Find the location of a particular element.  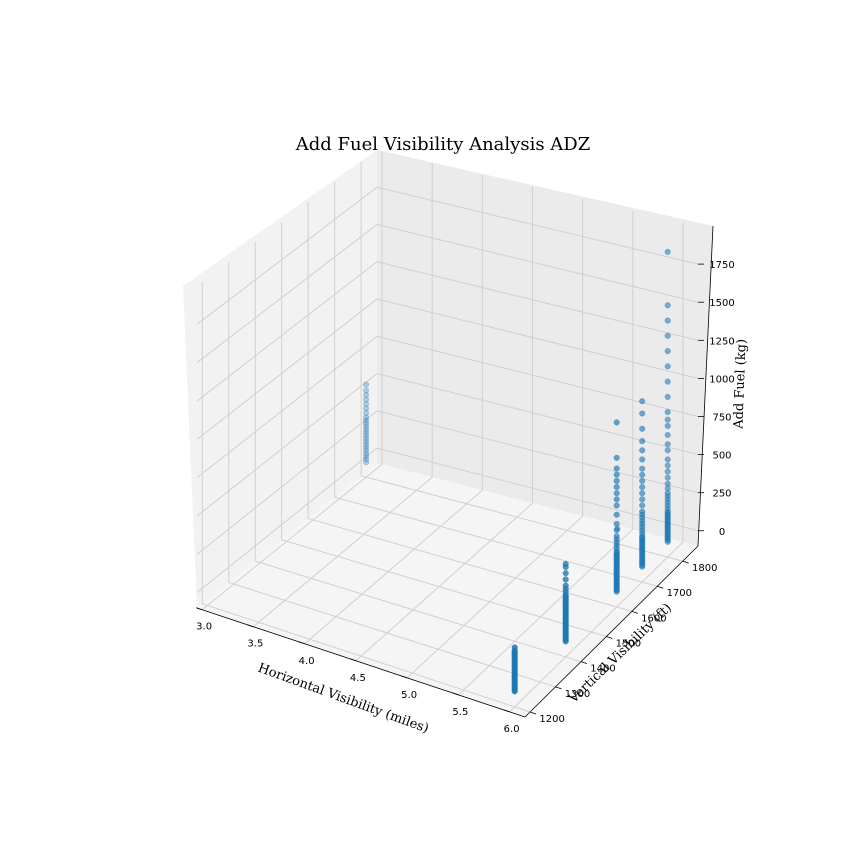

z-tick-label: 1000 is located at coordinates (721, 379).